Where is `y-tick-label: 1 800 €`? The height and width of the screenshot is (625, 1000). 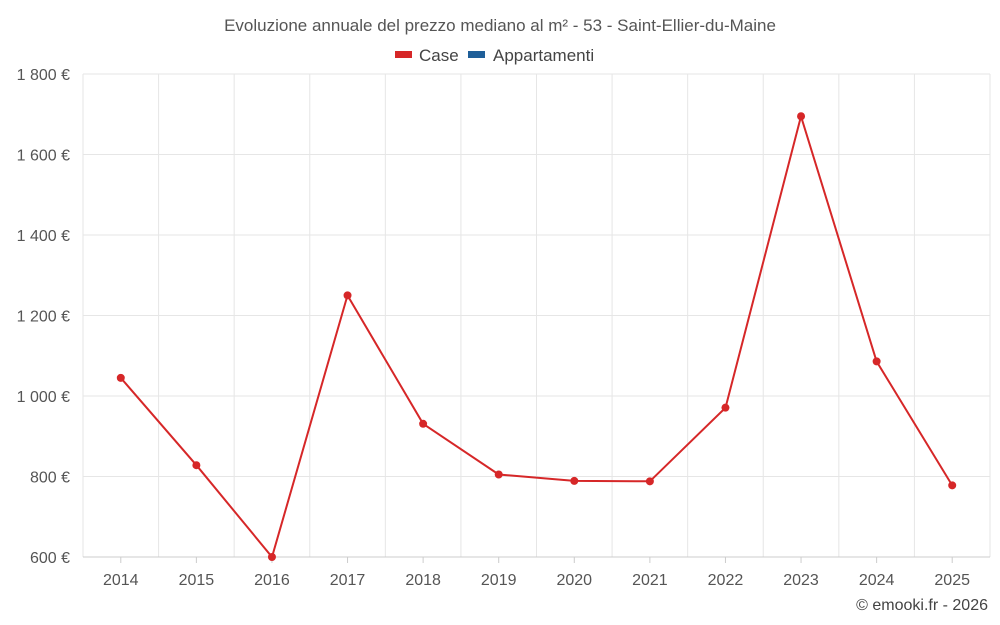
y-tick-label: 1 800 € is located at coordinates (43, 75).